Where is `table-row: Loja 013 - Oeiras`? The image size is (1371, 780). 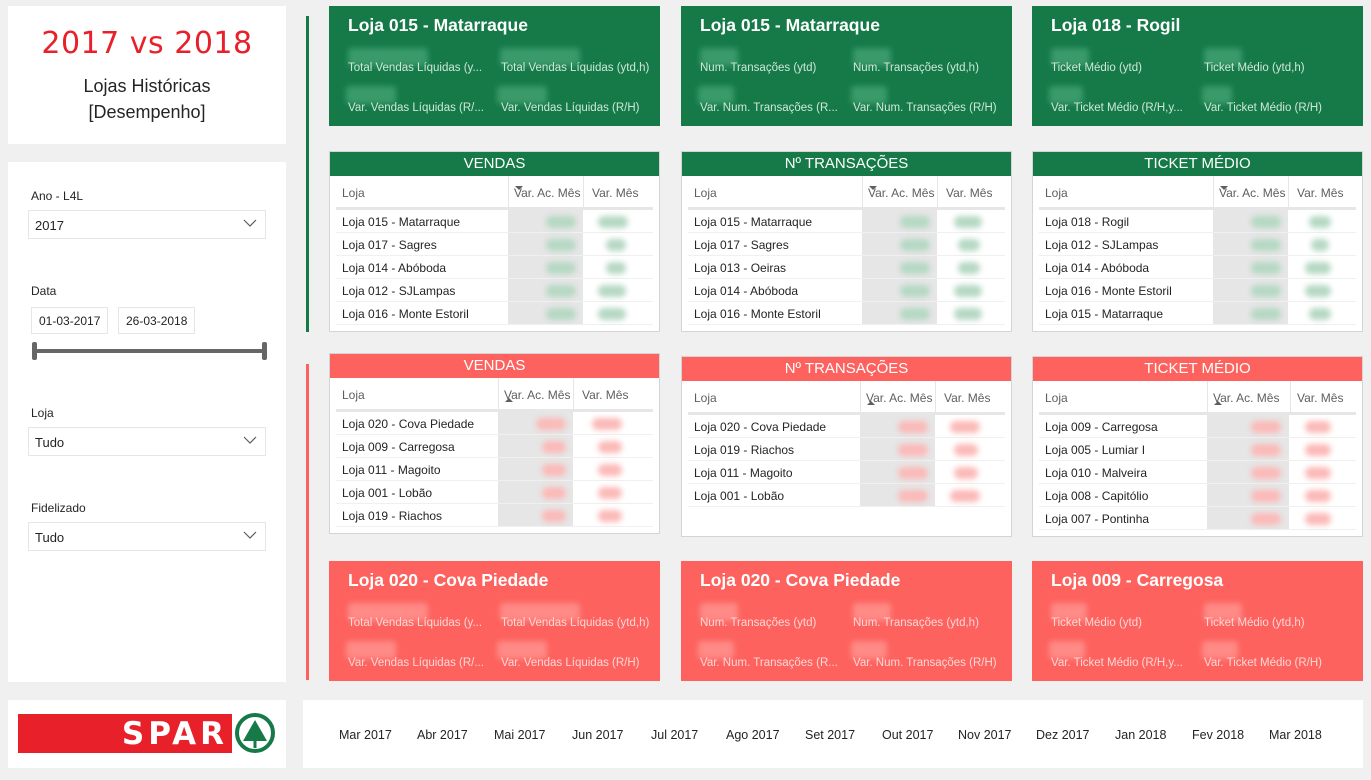 table-row: Loja 013 - Oeiras is located at coordinates (846, 267).